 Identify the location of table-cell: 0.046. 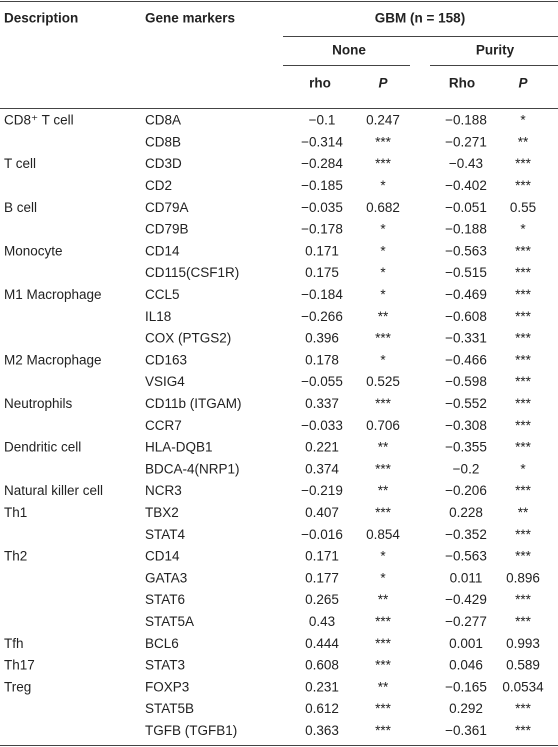
(466, 665).